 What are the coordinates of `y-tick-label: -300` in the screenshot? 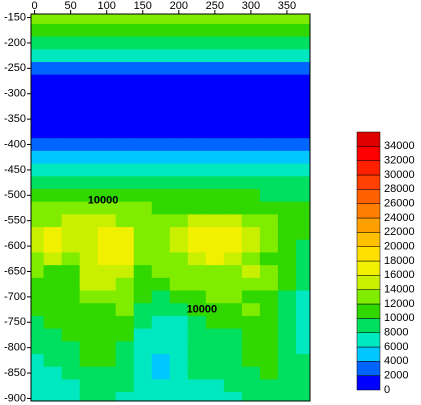 It's located at (15, 94).